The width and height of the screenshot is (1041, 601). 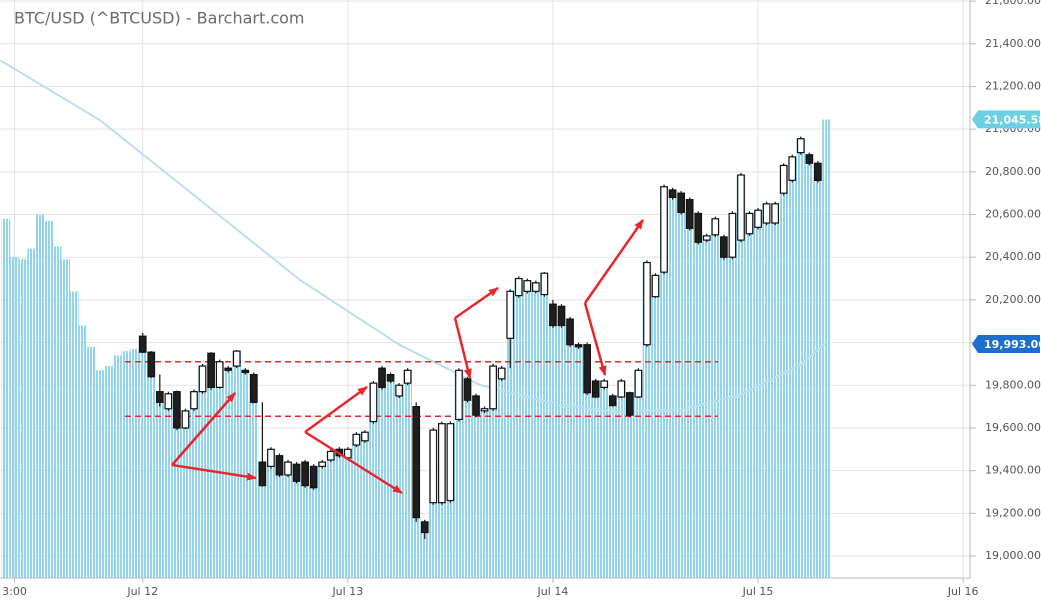 I want to click on x-tick-label: Jul 15, so click(x=758, y=591).